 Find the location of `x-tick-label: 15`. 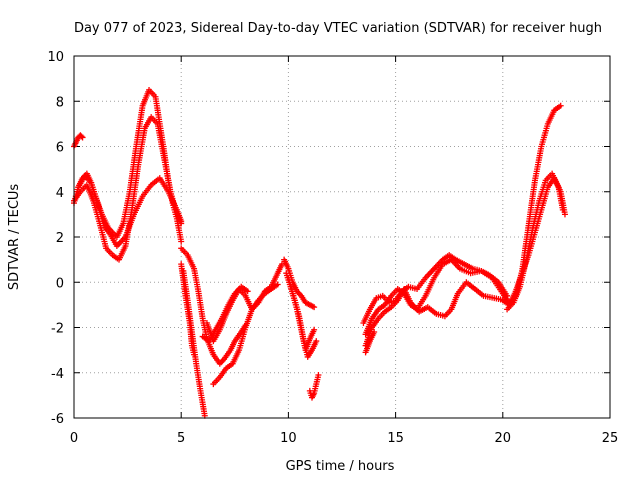

x-tick-label: 15 is located at coordinates (395, 438).